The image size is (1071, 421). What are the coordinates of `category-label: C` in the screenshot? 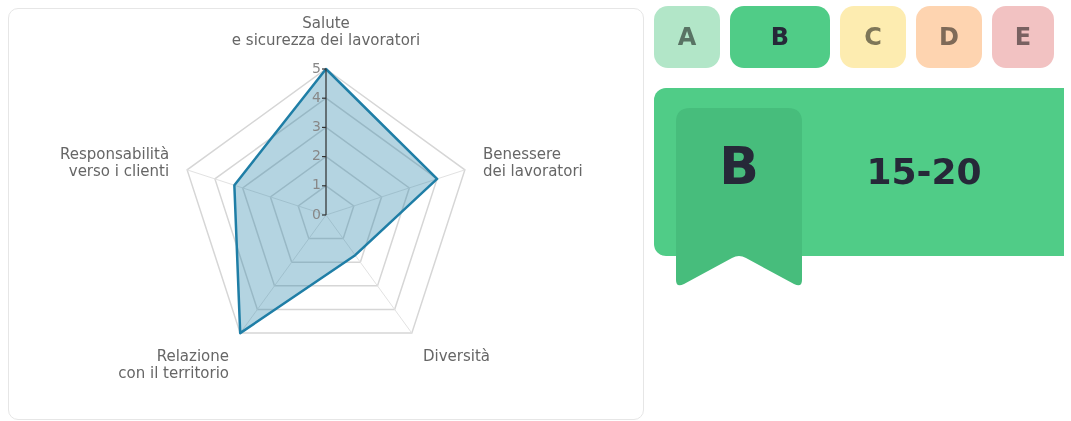 It's located at (873, 37).